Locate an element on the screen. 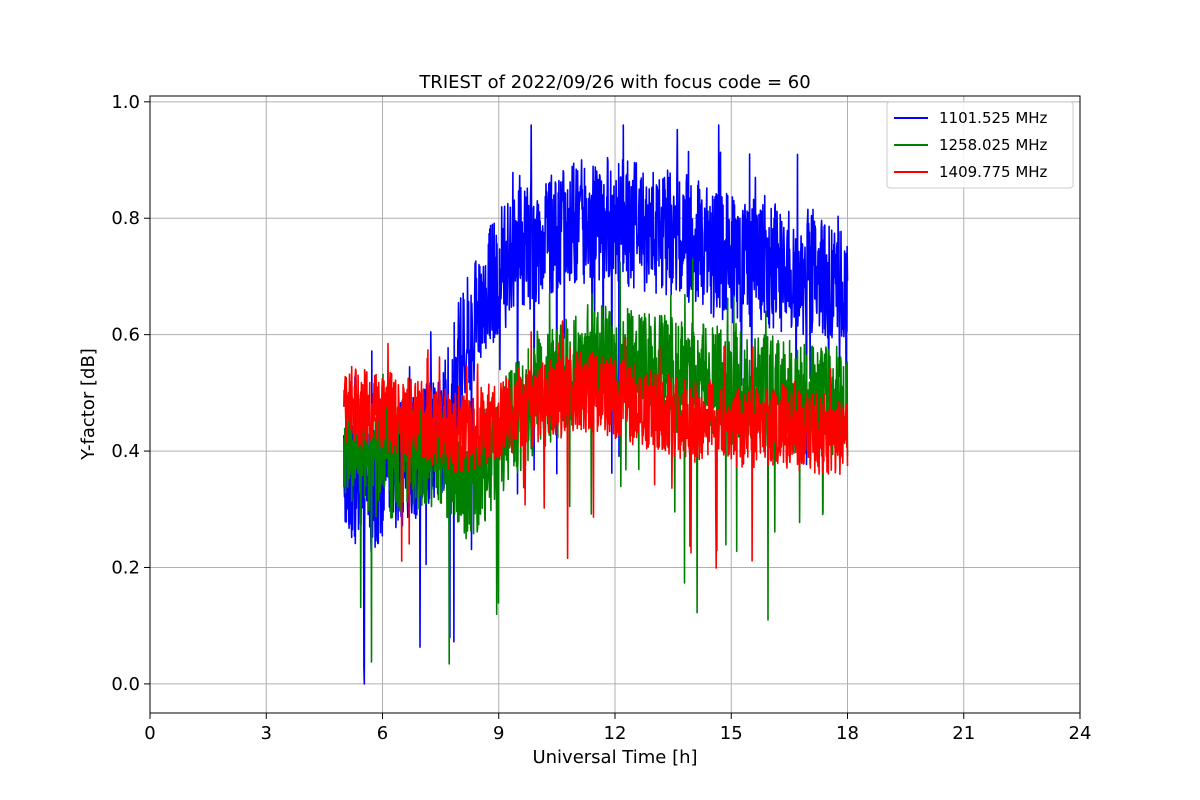 The height and width of the screenshot is (800, 1200). x-tick-label: 21 is located at coordinates (963, 733).